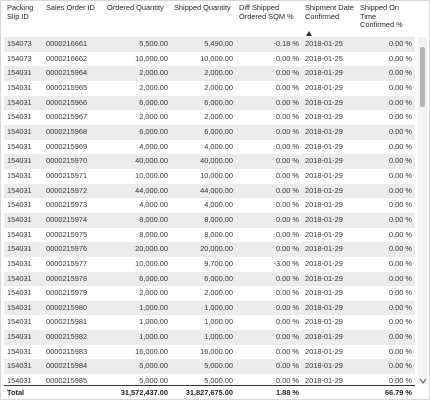 This screenshot has width=430, height=400. I want to click on column-header: Shipped Quantity, so click(202, 7).